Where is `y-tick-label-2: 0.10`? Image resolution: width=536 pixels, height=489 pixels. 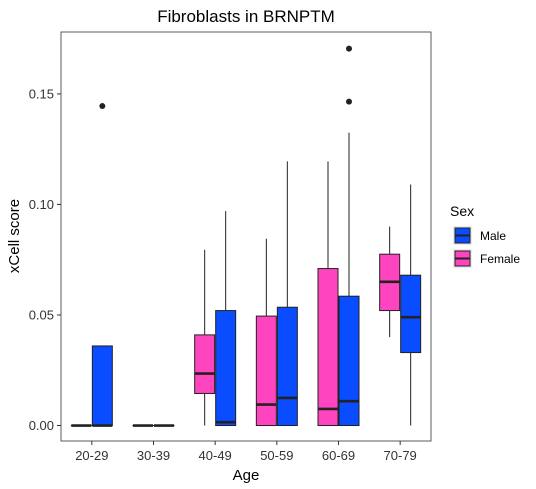
y-tick-label-2: 0.10 is located at coordinates (41, 204).